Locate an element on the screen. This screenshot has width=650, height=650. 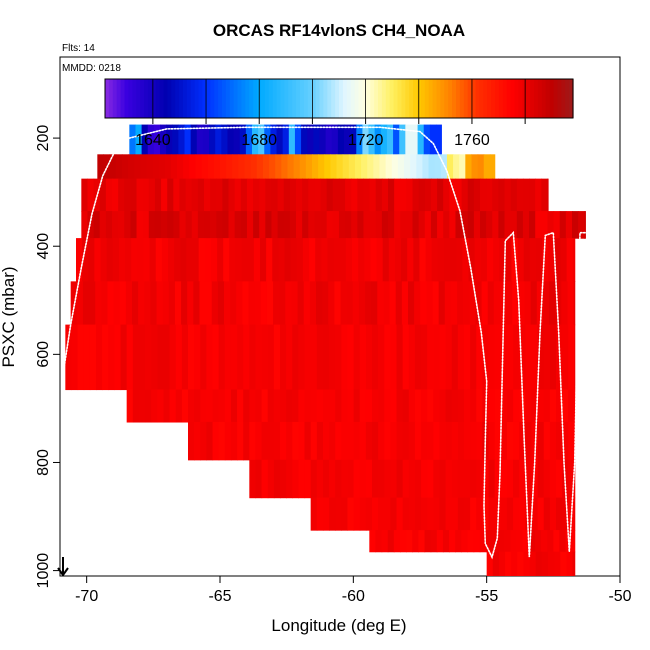
y-axis: 200 400 600 800 1000 is located at coordinates (47, 356).